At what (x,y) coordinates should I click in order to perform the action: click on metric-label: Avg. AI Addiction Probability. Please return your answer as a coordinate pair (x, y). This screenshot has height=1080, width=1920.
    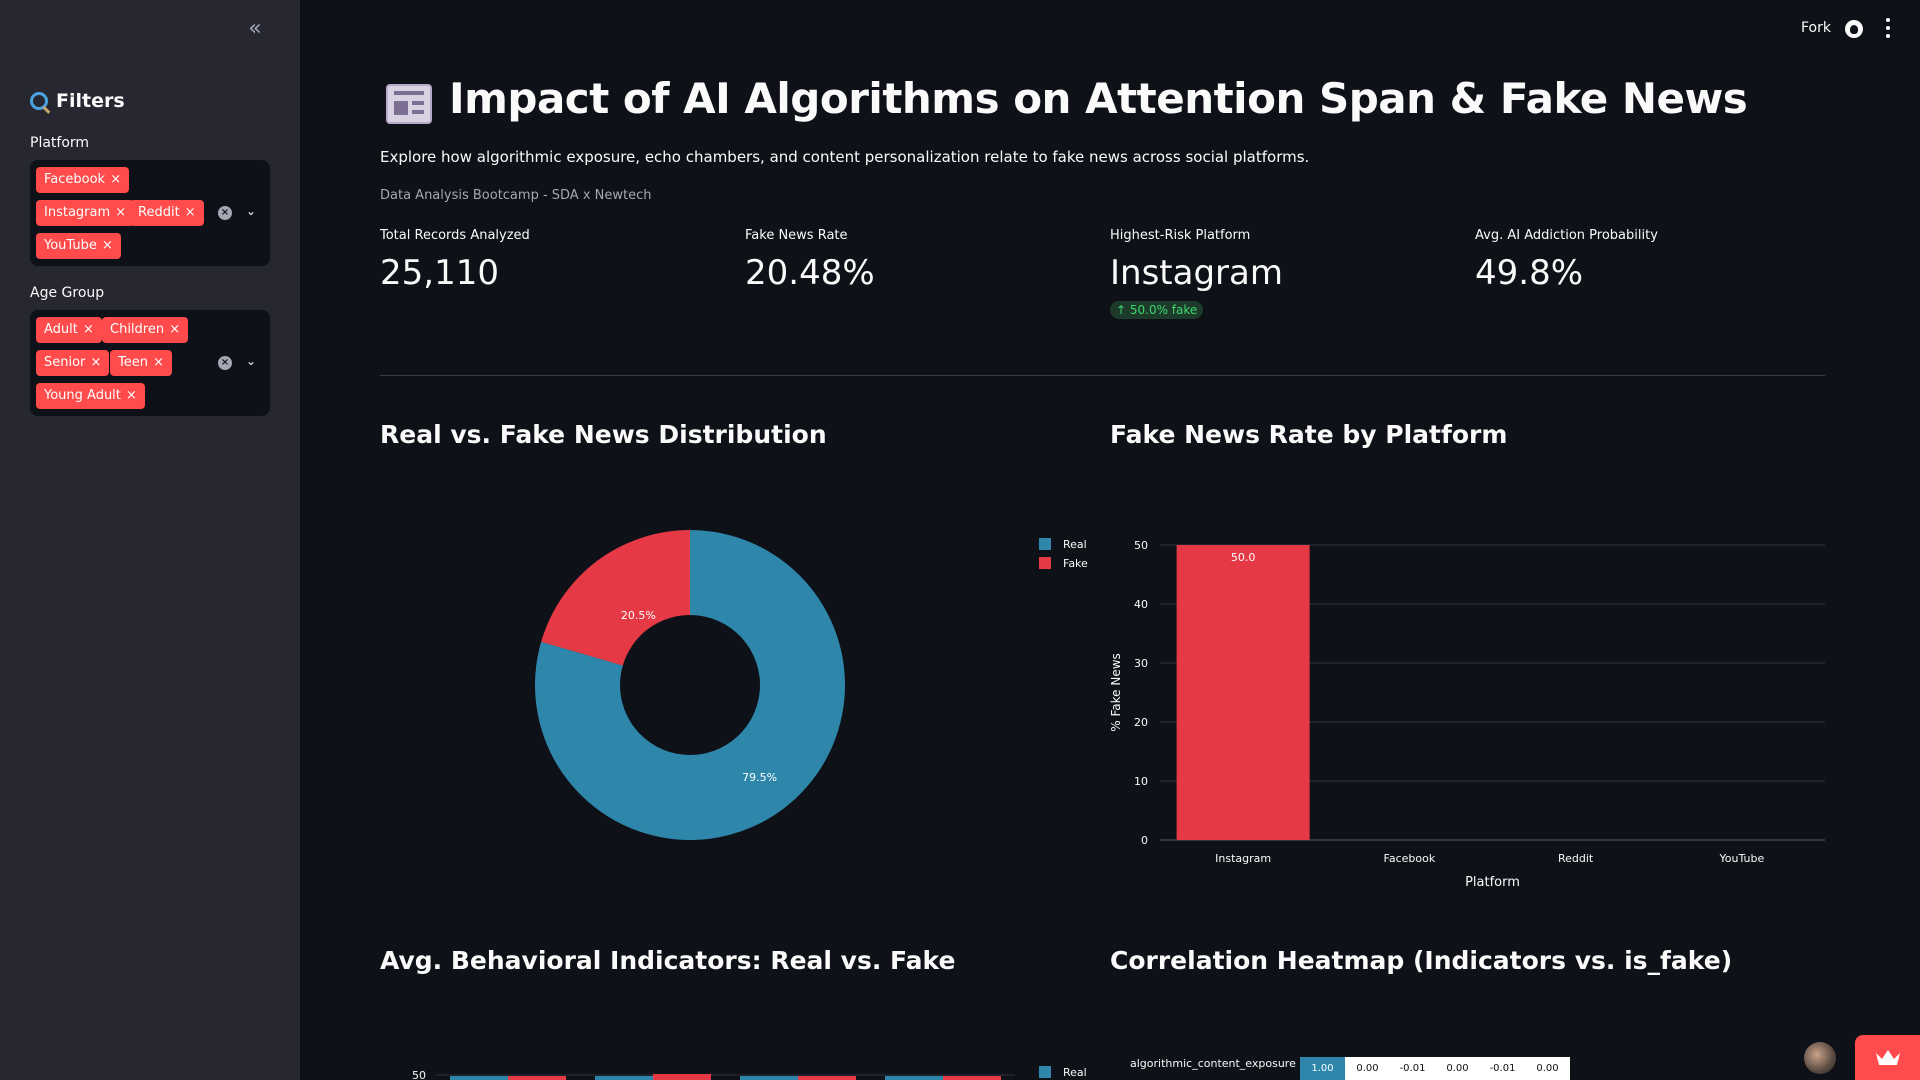
    Looking at the image, I should click on (1566, 235).